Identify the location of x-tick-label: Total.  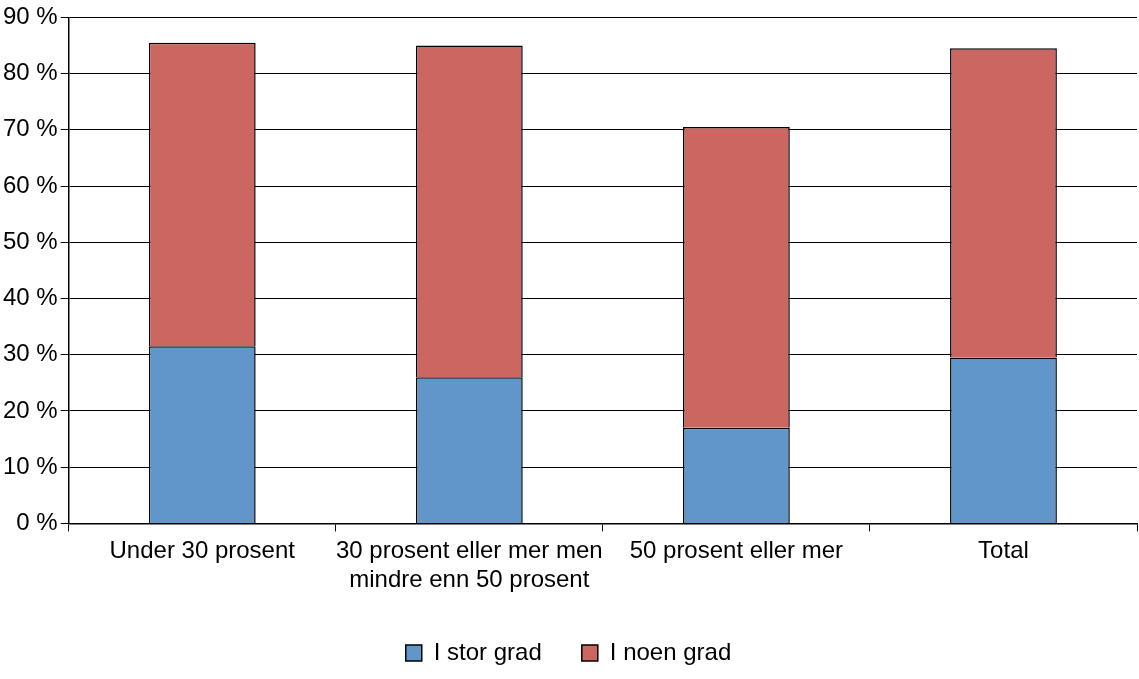
(1003, 550).